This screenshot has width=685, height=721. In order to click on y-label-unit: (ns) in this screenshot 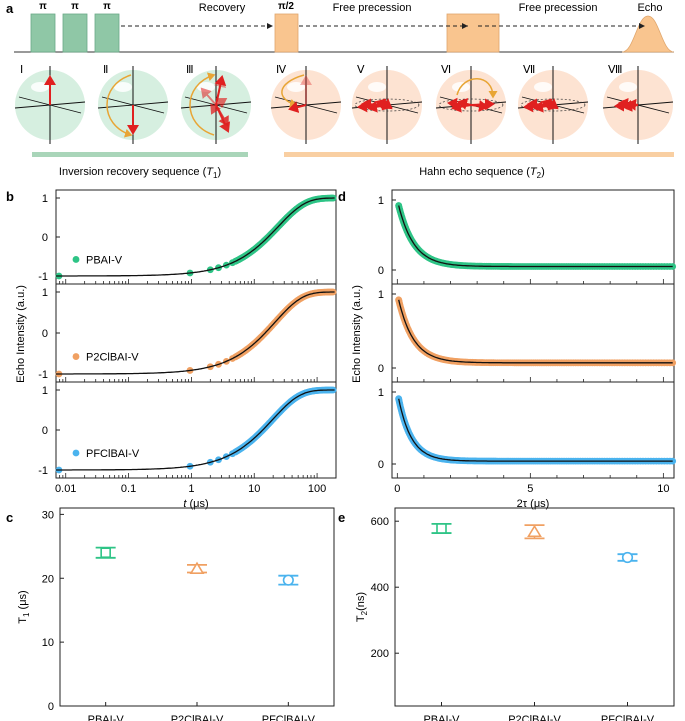, I will do `click(361, 601)`.